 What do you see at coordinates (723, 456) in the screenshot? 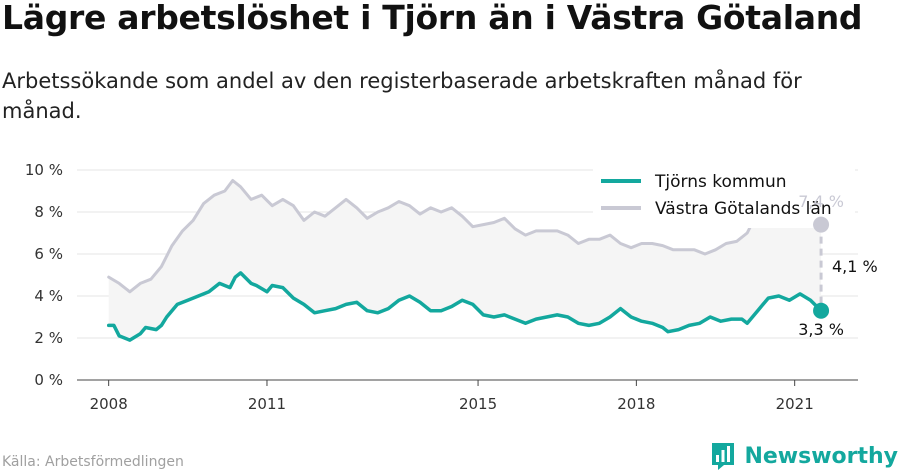
I see `newsworthy-logo-icon` at bounding box center [723, 456].